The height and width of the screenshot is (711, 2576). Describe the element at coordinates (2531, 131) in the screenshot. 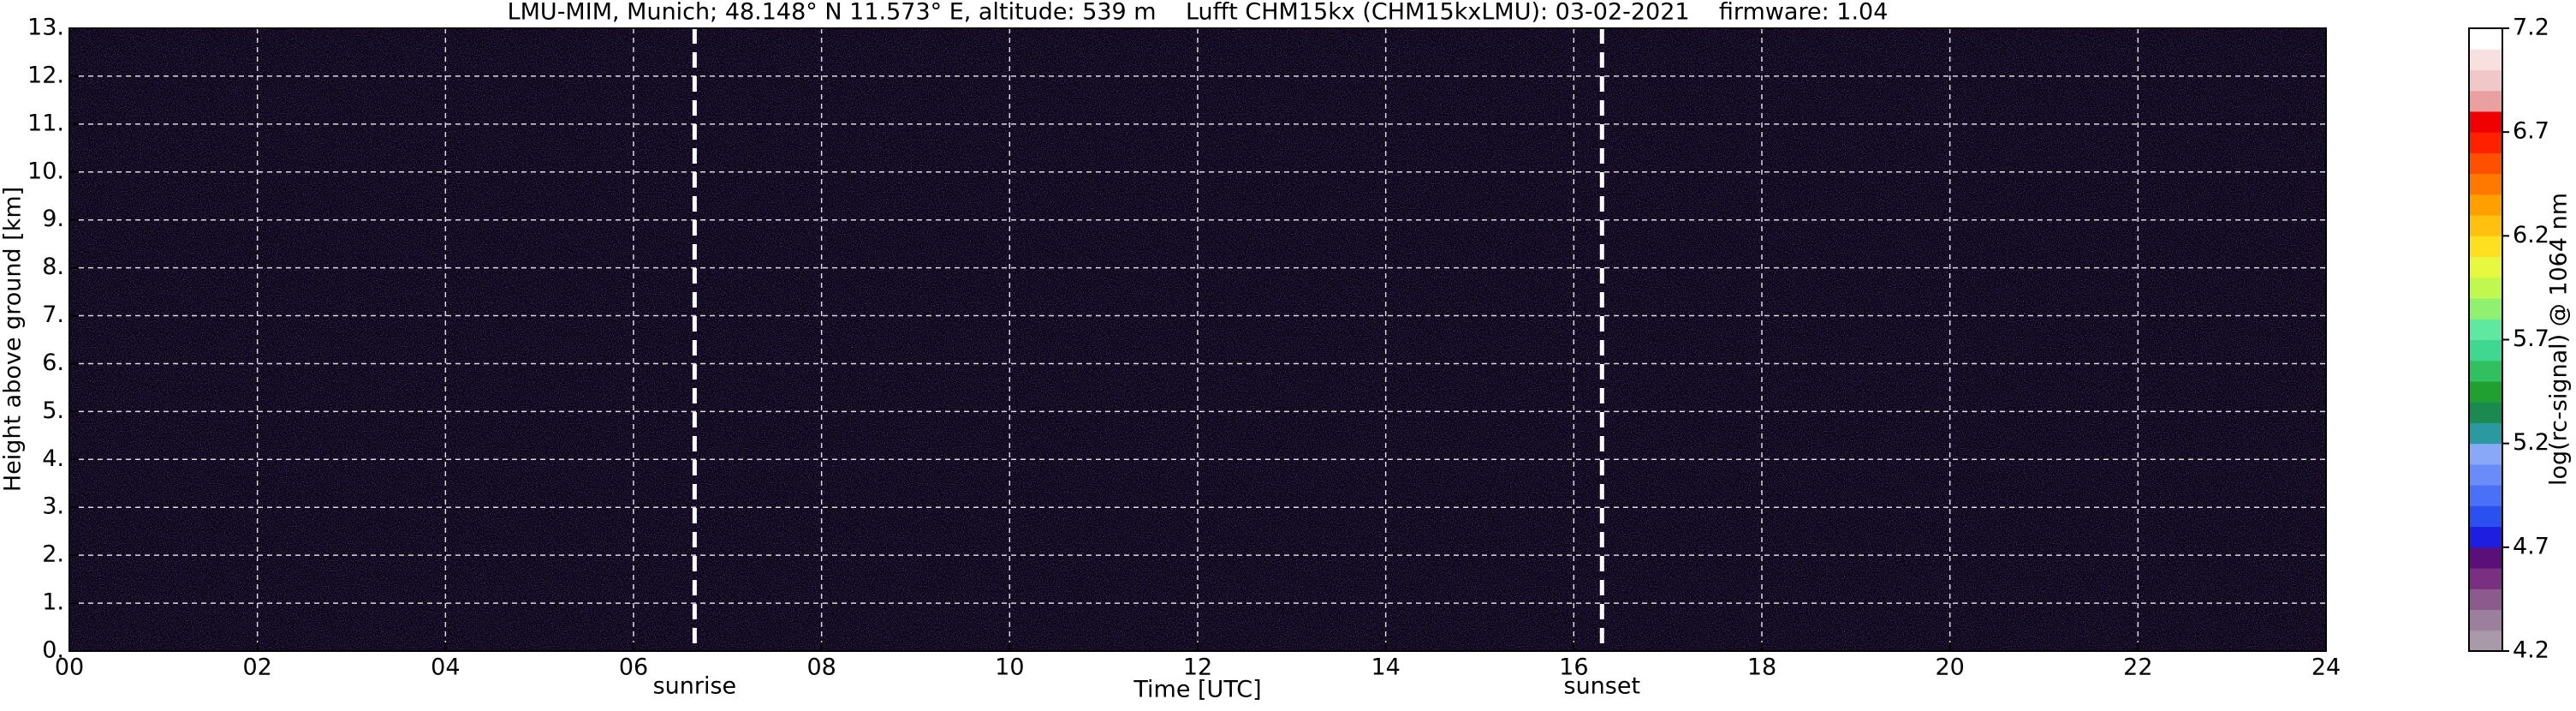

I see `colorbar-tick-label: 6.7` at that location.